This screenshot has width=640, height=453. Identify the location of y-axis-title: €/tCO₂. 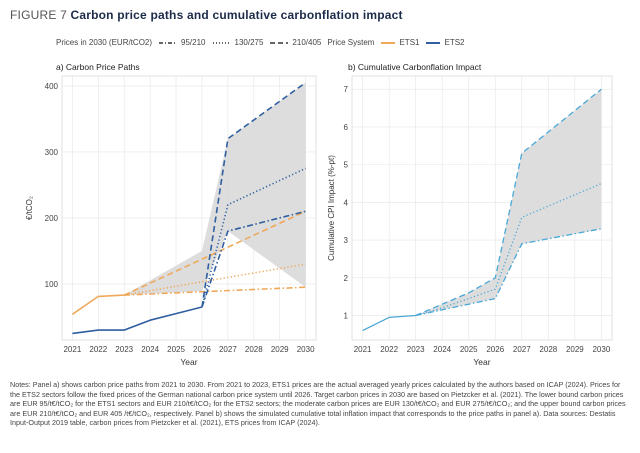
(29, 208).